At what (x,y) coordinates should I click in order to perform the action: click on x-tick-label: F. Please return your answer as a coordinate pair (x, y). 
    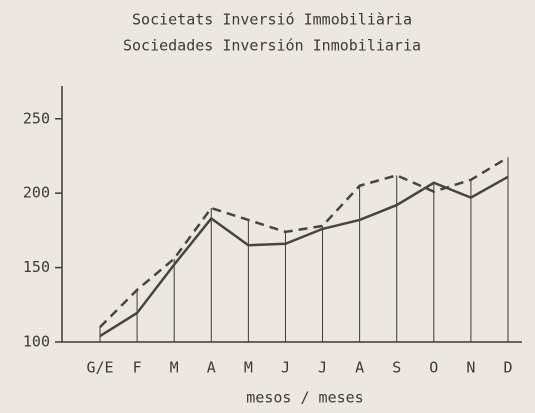
    Looking at the image, I should click on (137, 368).